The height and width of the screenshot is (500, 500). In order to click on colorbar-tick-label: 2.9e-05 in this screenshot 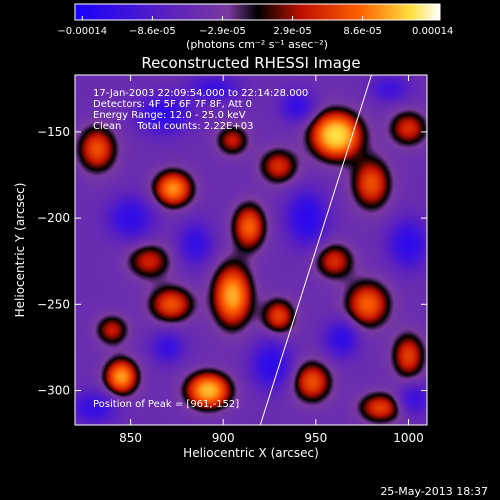, I will do `click(292, 31)`.